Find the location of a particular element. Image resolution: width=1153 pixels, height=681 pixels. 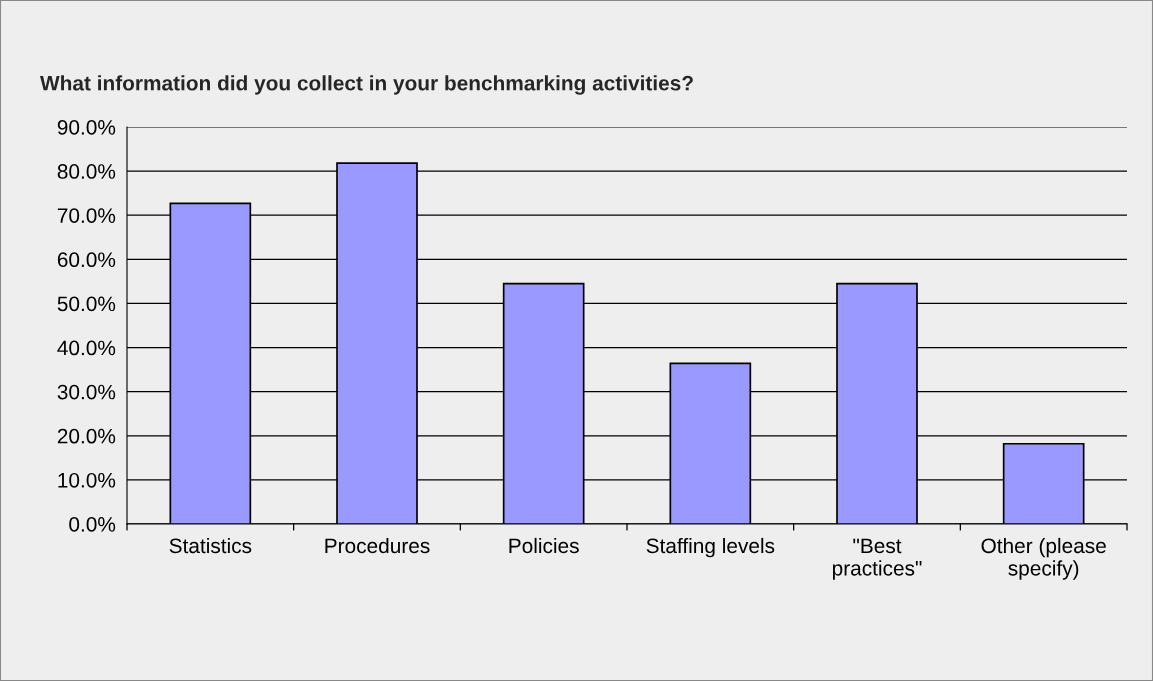

x-tick-label: Staffing levels is located at coordinates (710, 547).